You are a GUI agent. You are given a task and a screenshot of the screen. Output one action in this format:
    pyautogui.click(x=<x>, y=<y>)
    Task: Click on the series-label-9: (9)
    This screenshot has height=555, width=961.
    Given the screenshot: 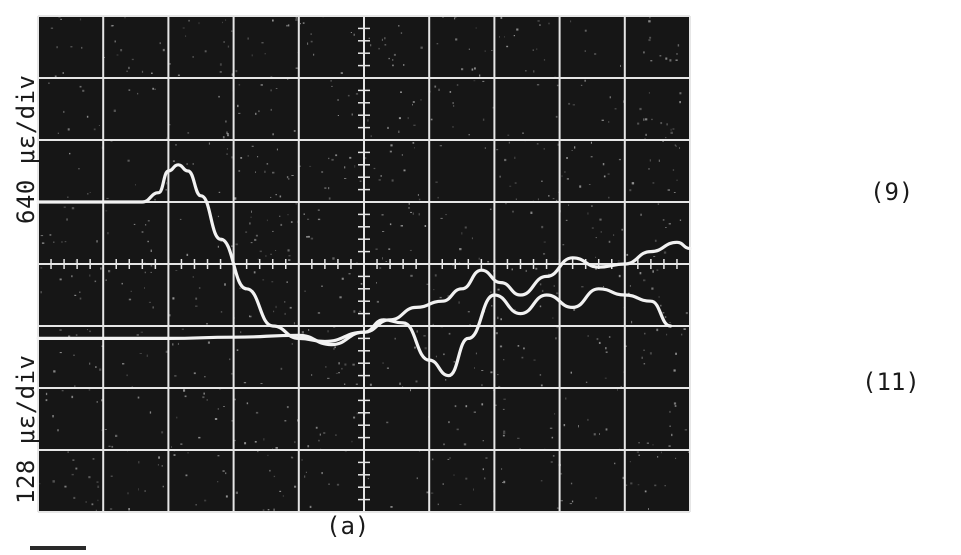 What is the action you would take?
    pyautogui.click(x=892, y=192)
    